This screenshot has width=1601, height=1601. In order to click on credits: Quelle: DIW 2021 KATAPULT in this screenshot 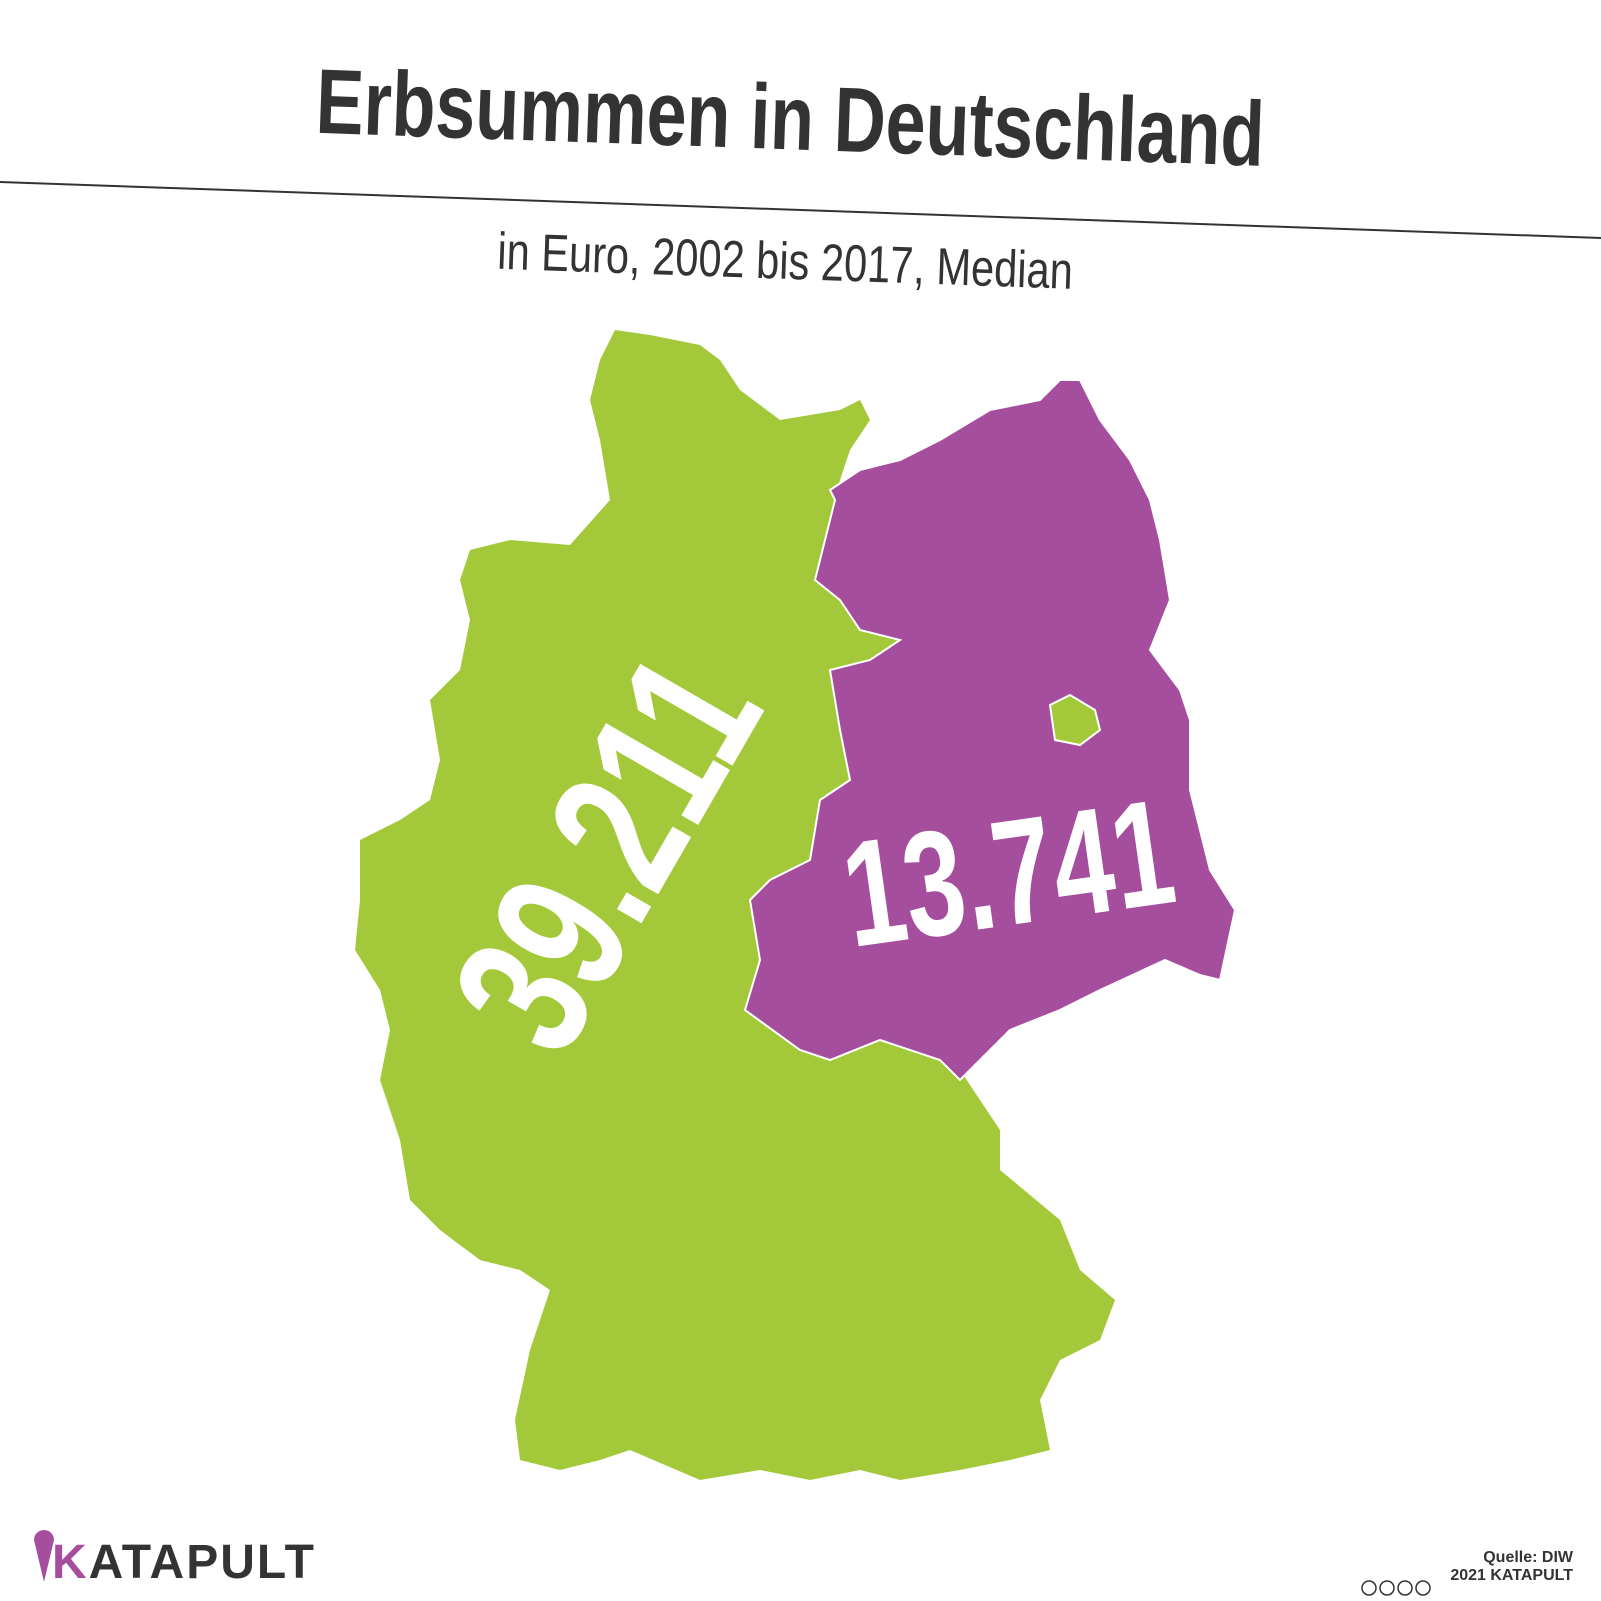, I will do `click(1511, 1567)`.